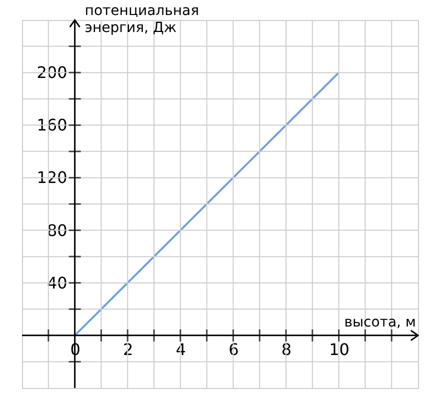 This screenshot has height=402, width=438. What do you see at coordinates (142, 19) in the screenshot?
I see `y-axis-title: потенциальная энергия, Дж` at bounding box center [142, 19].